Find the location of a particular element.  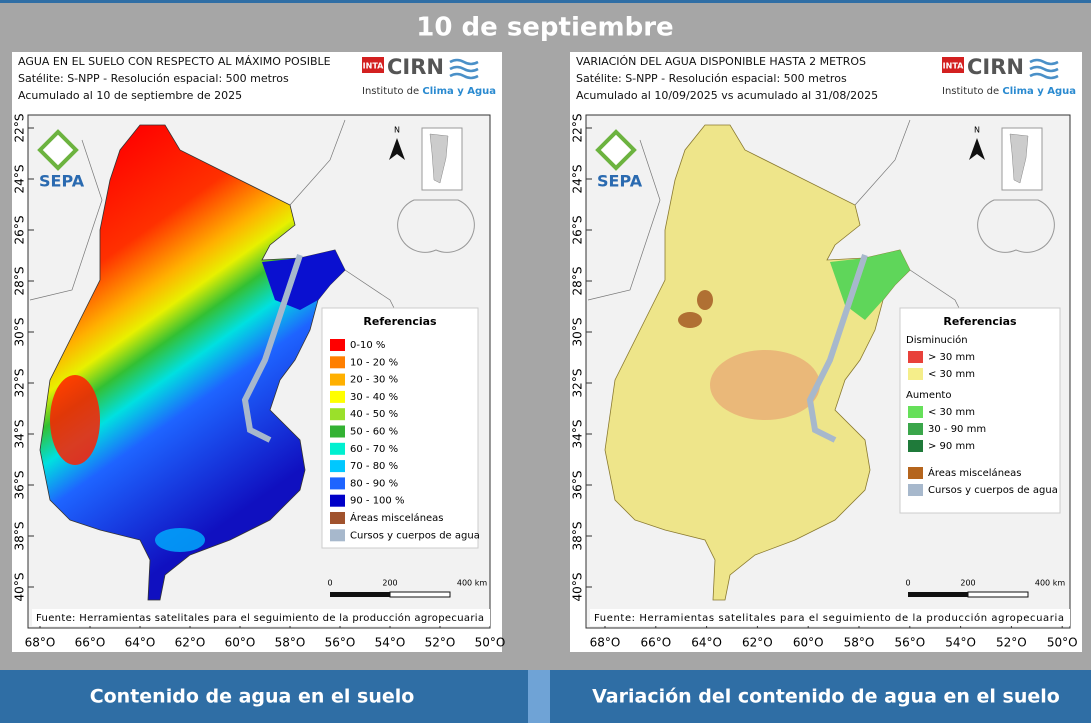

legend-label: 90 - 100 % is located at coordinates (377, 501).